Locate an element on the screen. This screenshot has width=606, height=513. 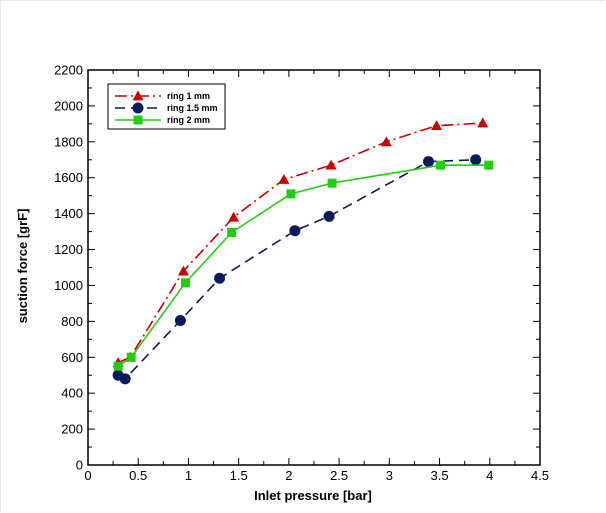
x-tick-label: 4.5 is located at coordinates (540, 475).